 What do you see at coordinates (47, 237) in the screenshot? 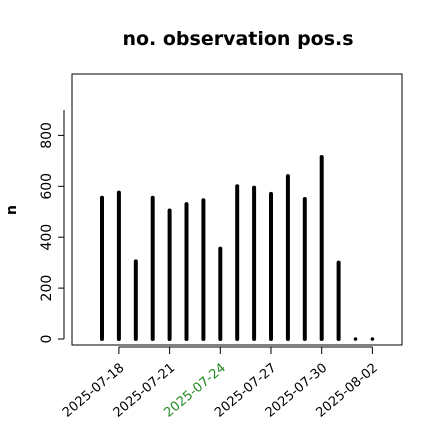
I see `y-tick-label: 400` at bounding box center [47, 237].